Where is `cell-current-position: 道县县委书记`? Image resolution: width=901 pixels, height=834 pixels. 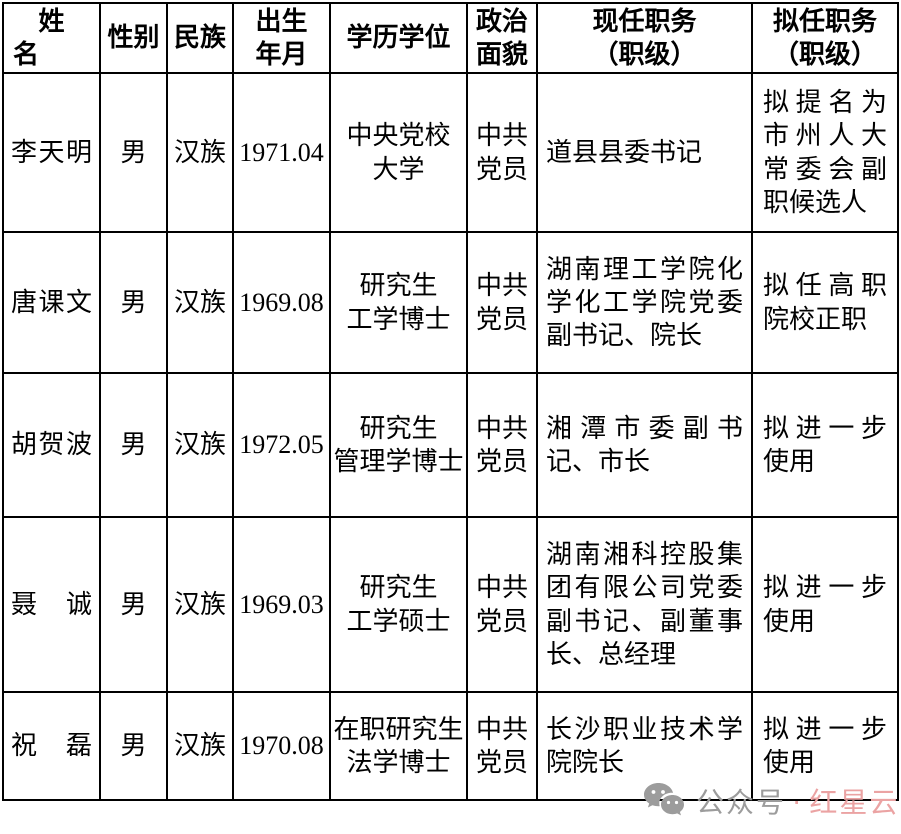
cell-current-position: 道县县委书记 is located at coordinates (644, 152).